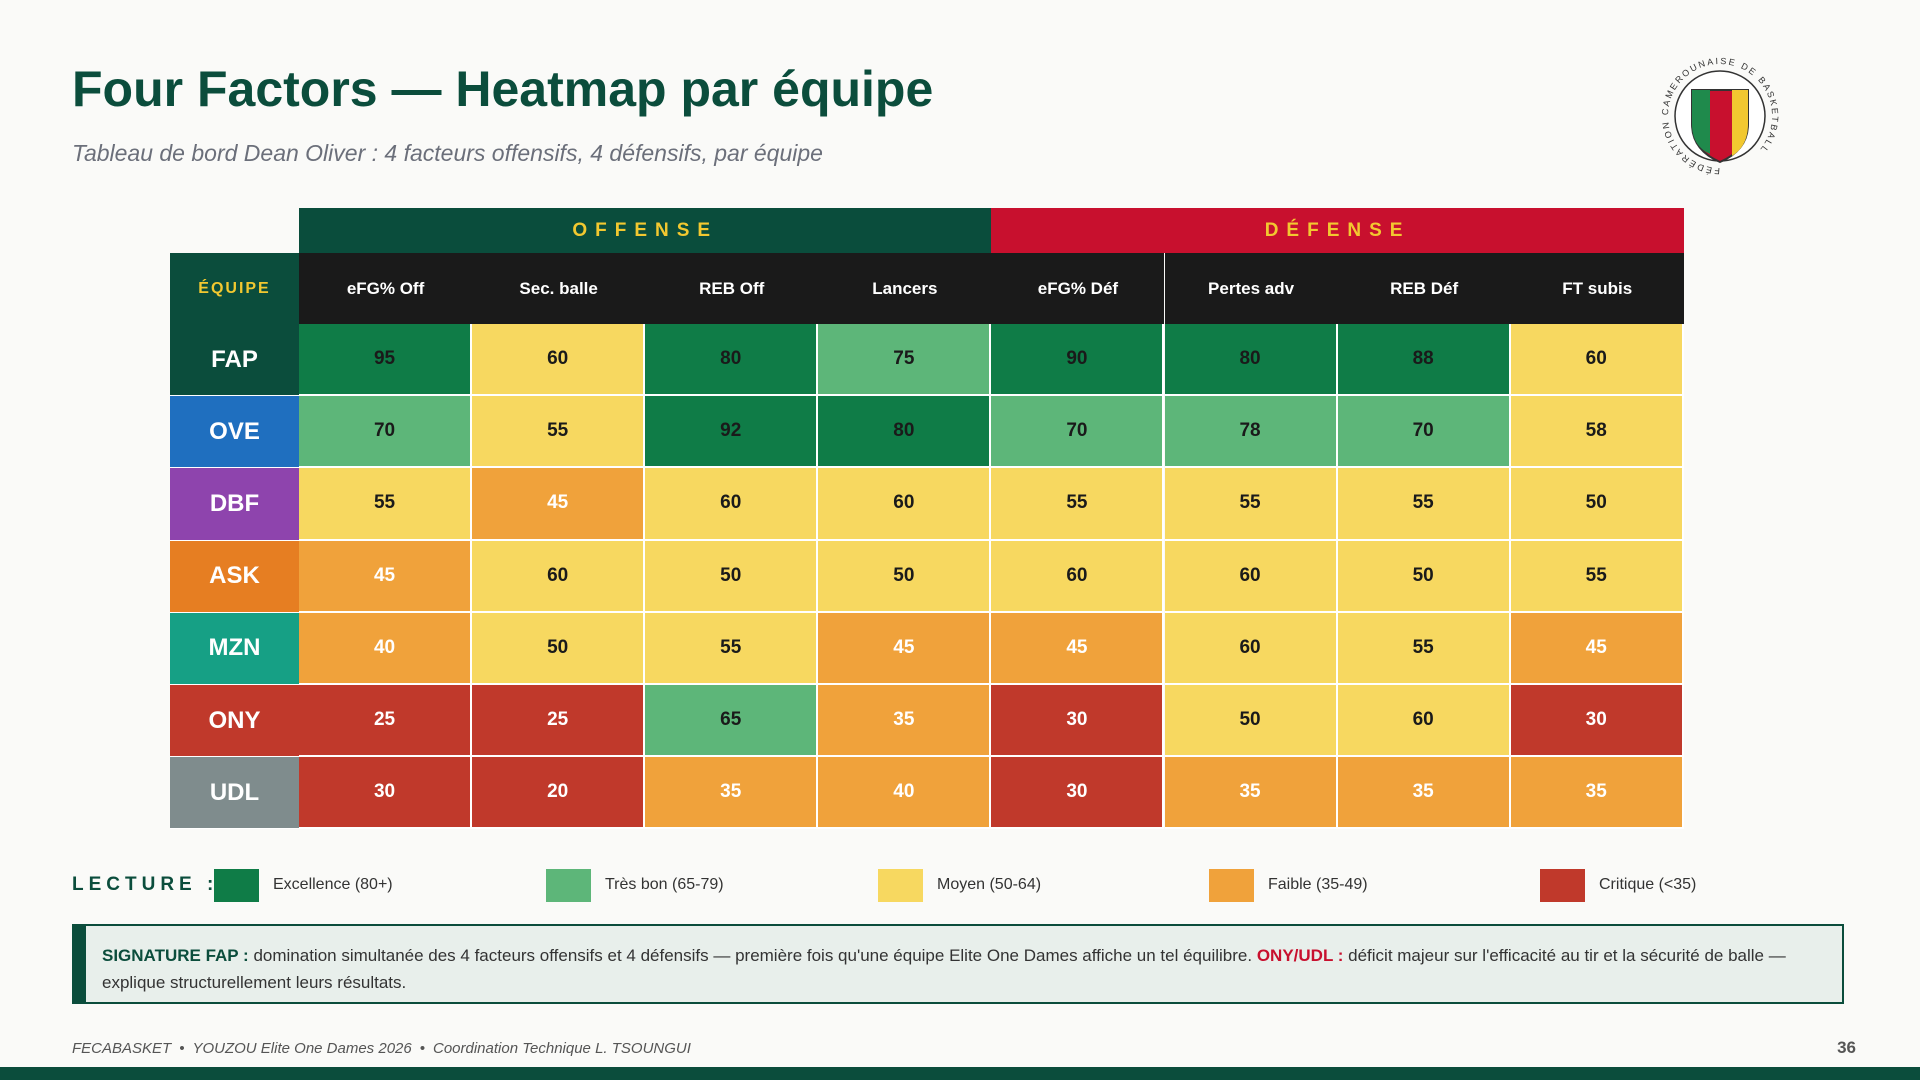 Image resolution: width=1920 pixels, height=1080 pixels. What do you see at coordinates (234, 721) in the screenshot?
I see `team-label: ONY` at bounding box center [234, 721].